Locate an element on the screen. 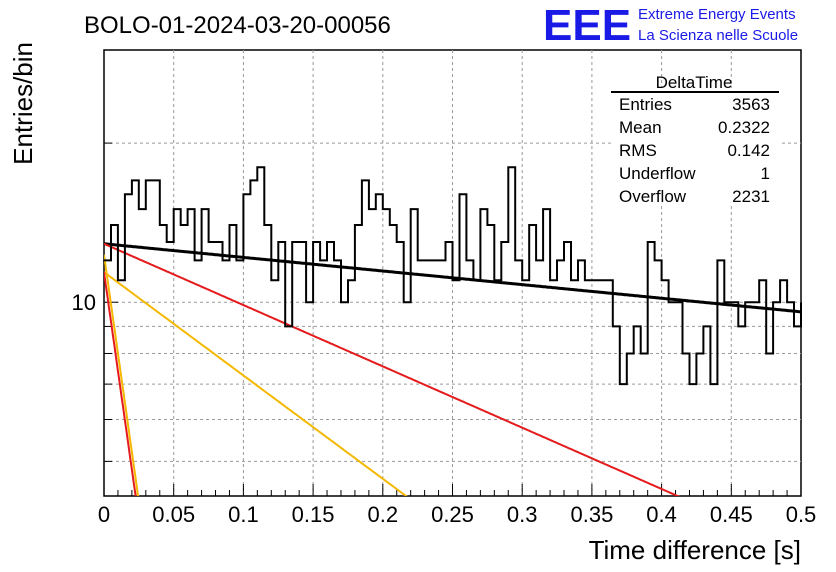 This screenshot has height=572, width=836. y-axis-label: Entries/bin is located at coordinates (23, 103).